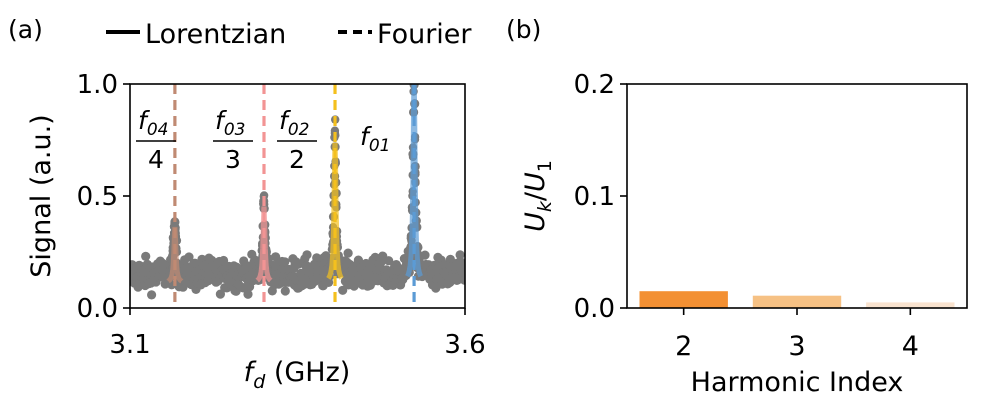  I want to click on x-tick-label-a: 3.6, so click(464, 345).